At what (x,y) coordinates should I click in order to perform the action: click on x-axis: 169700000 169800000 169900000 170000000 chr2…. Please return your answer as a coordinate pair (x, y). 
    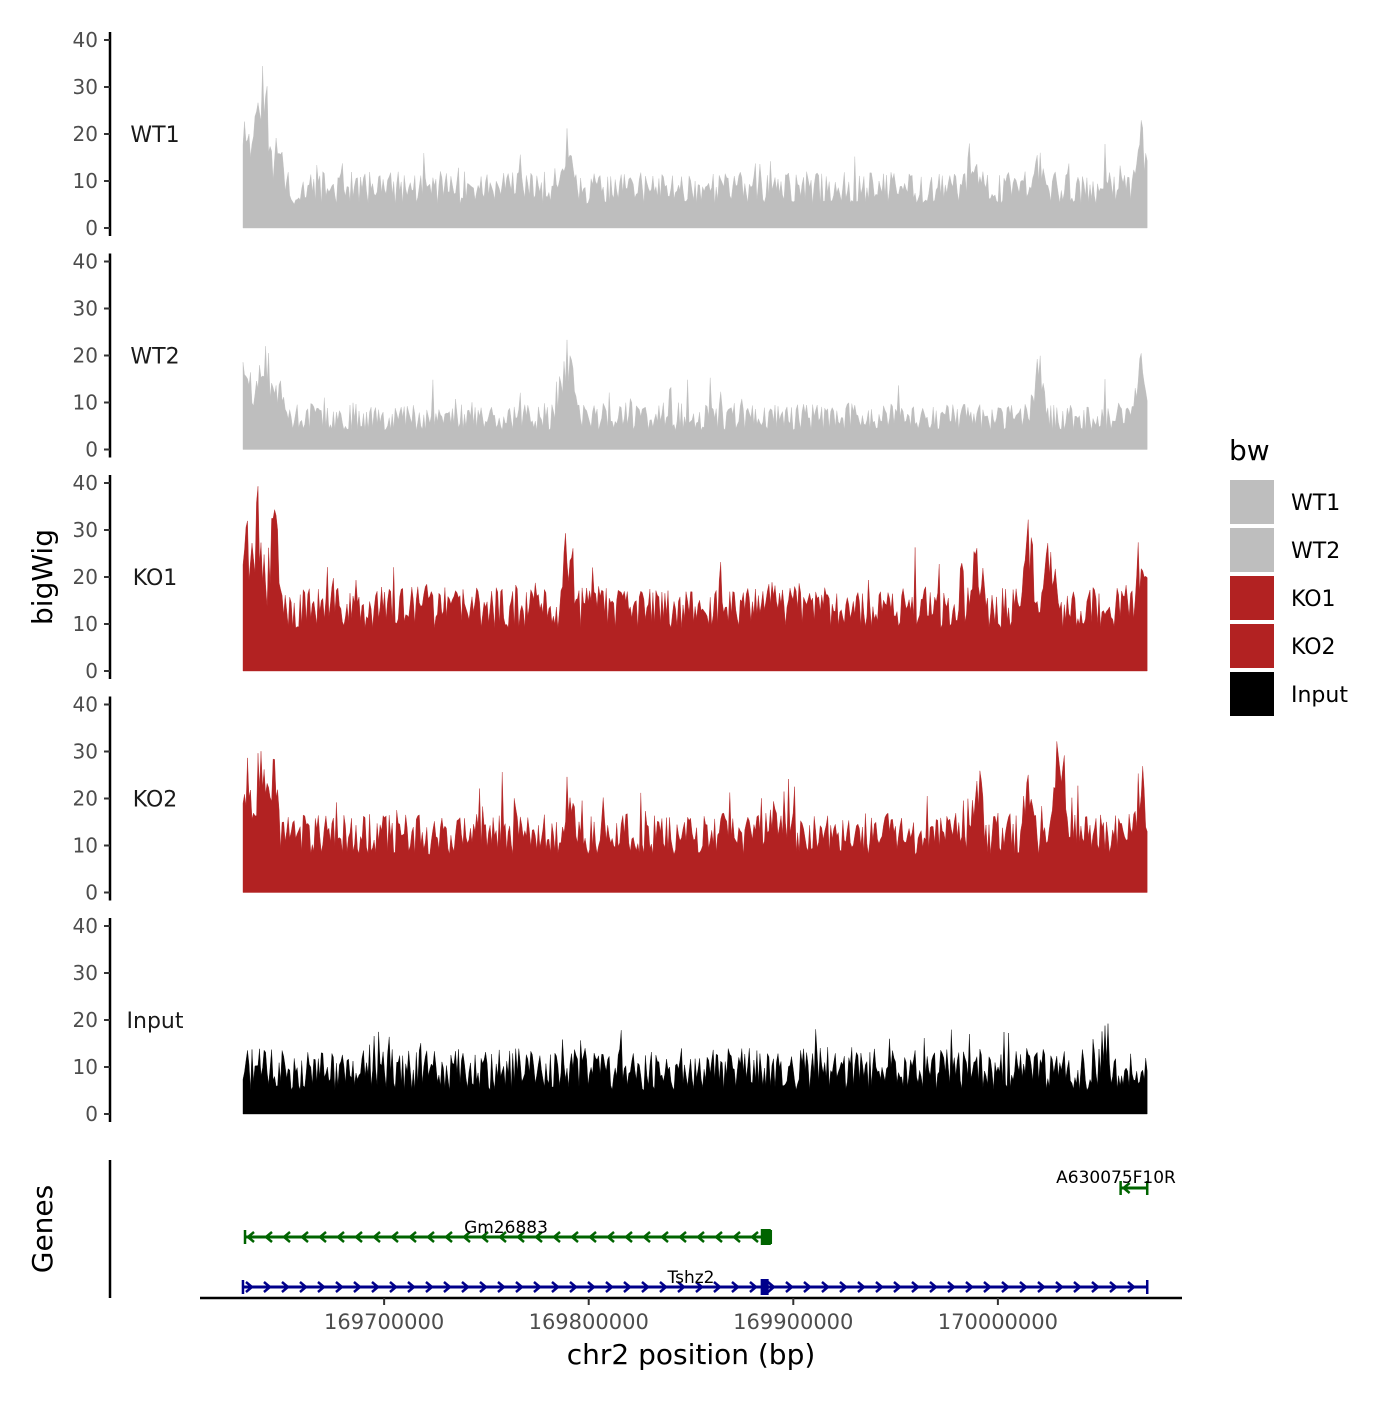
    Looking at the image, I should click on (691, 1333).